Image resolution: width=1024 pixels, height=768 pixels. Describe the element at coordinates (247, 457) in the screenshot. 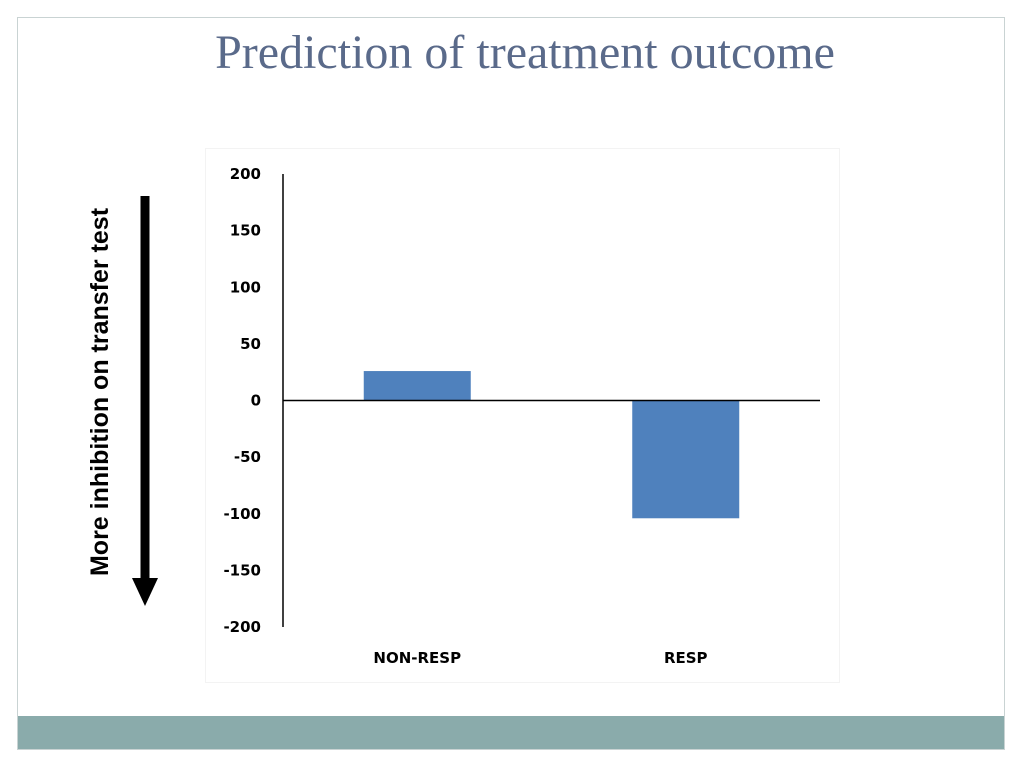

I see `y-tick-label: -50` at that location.